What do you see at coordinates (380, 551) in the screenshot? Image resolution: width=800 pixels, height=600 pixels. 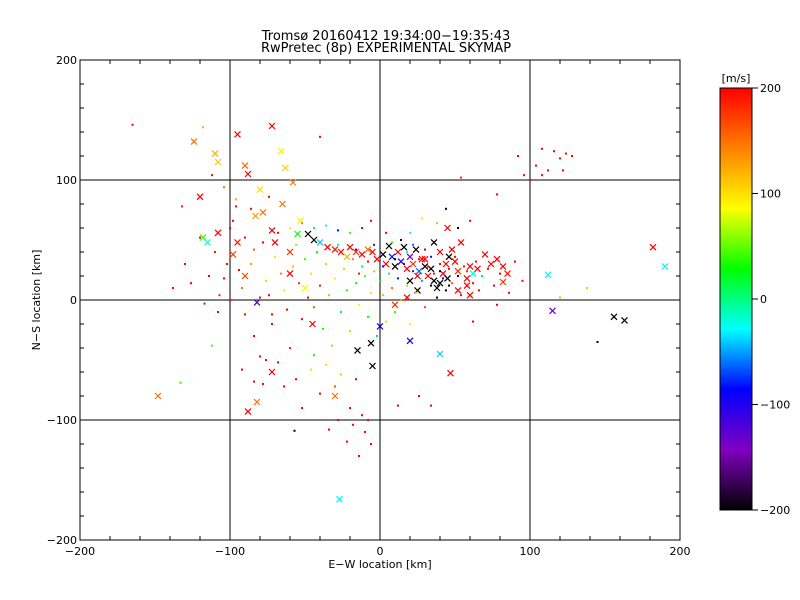 I see `x-tick-label: 0` at bounding box center [380, 551].